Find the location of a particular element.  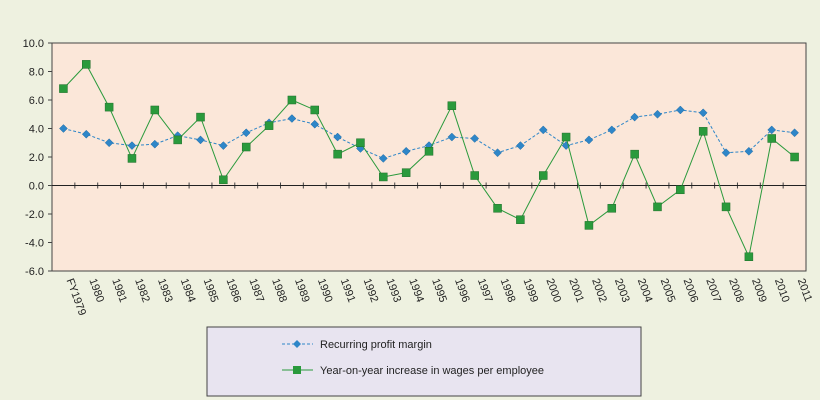

x-tick-label: 2003 is located at coordinates (622, 290).